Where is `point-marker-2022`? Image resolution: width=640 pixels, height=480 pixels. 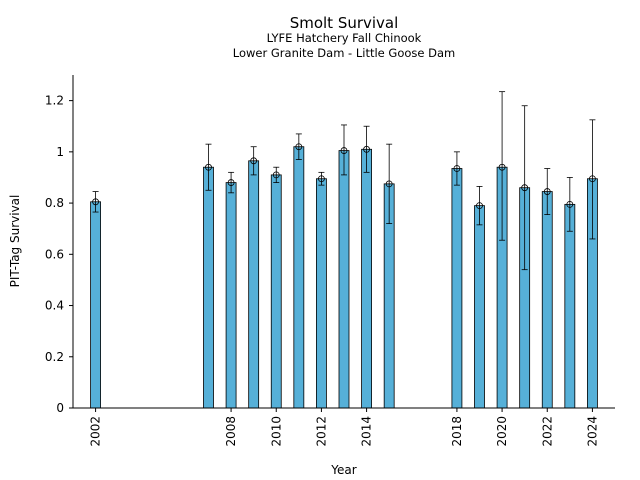
point-marker-2022 is located at coordinates (547, 191).